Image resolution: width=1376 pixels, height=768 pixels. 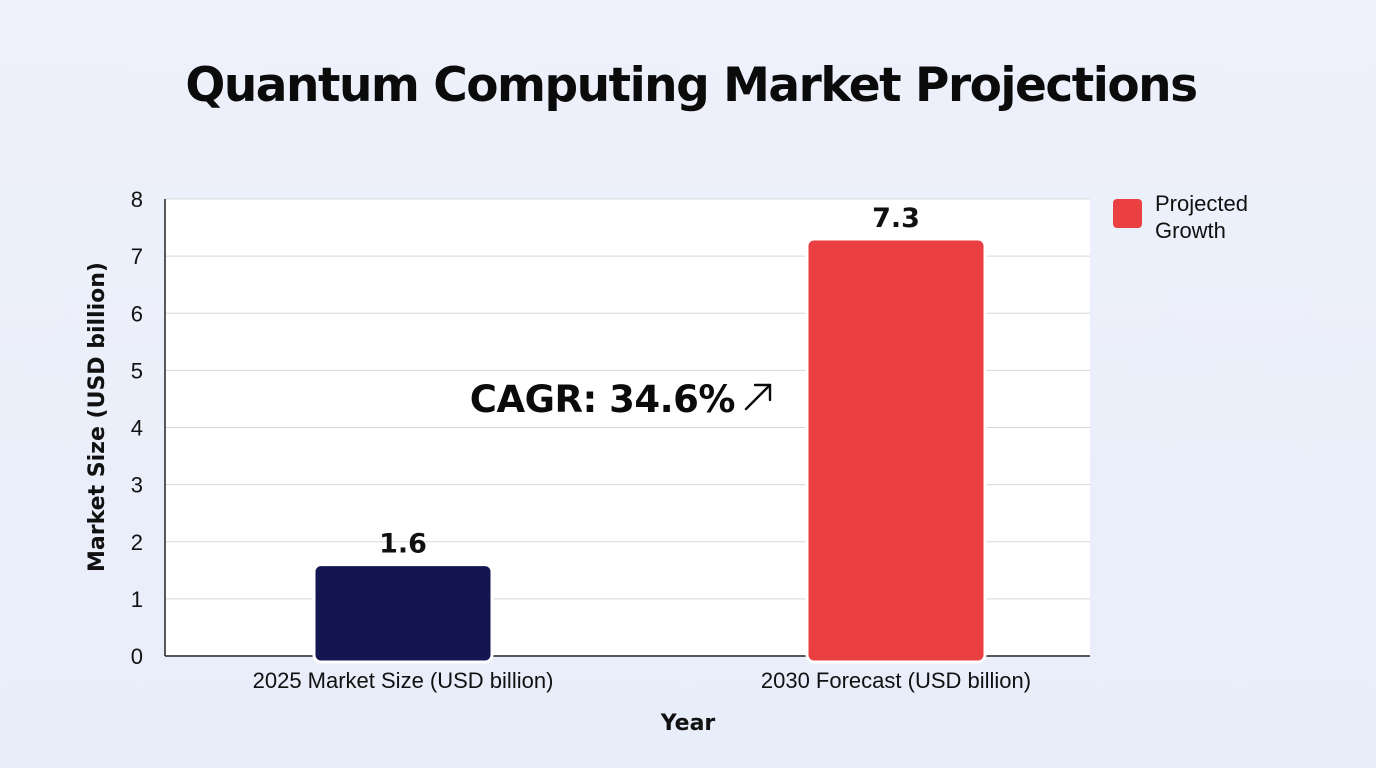 I want to click on chart-title: Quantum Computing Market Projections, so click(x=691, y=85).